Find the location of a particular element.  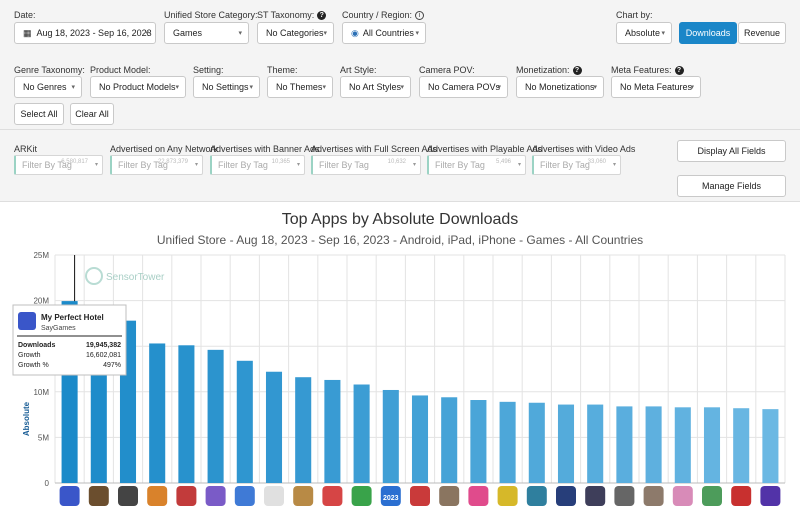

setting-select: No Settings ▾ is located at coordinates (226, 87).